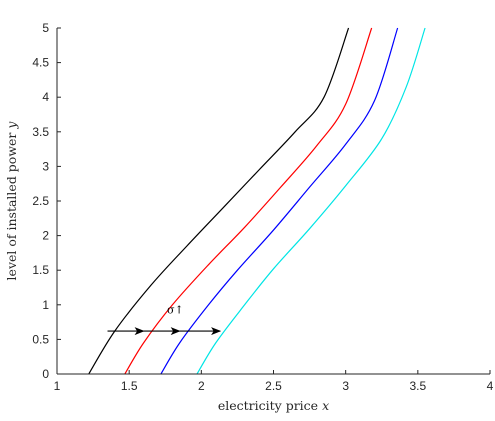  What do you see at coordinates (175, 310) in the screenshot?
I see `sigma-annotation: σ↑` at bounding box center [175, 310].